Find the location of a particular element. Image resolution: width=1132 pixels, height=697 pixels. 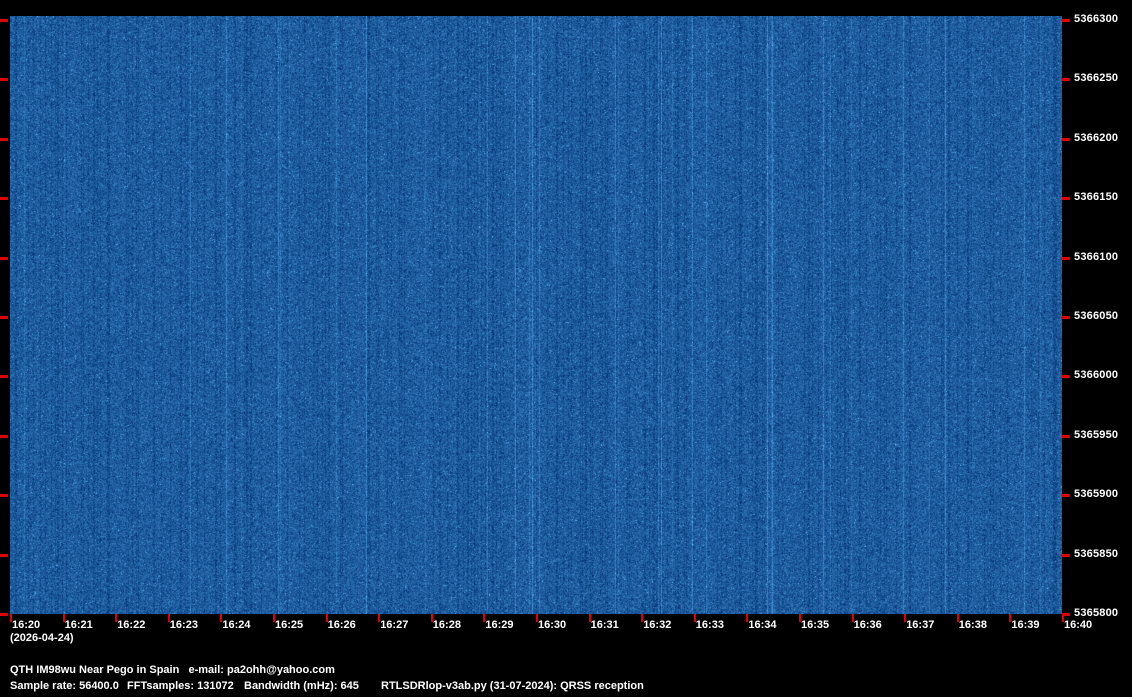

x-tick-label: 16:39 is located at coordinates (1025, 625).